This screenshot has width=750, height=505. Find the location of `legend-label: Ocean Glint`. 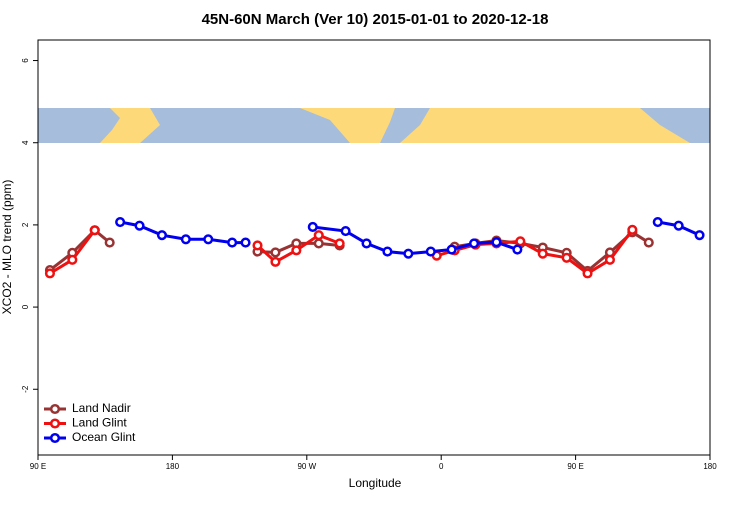

legend-label: Ocean Glint is located at coordinates (104, 437).